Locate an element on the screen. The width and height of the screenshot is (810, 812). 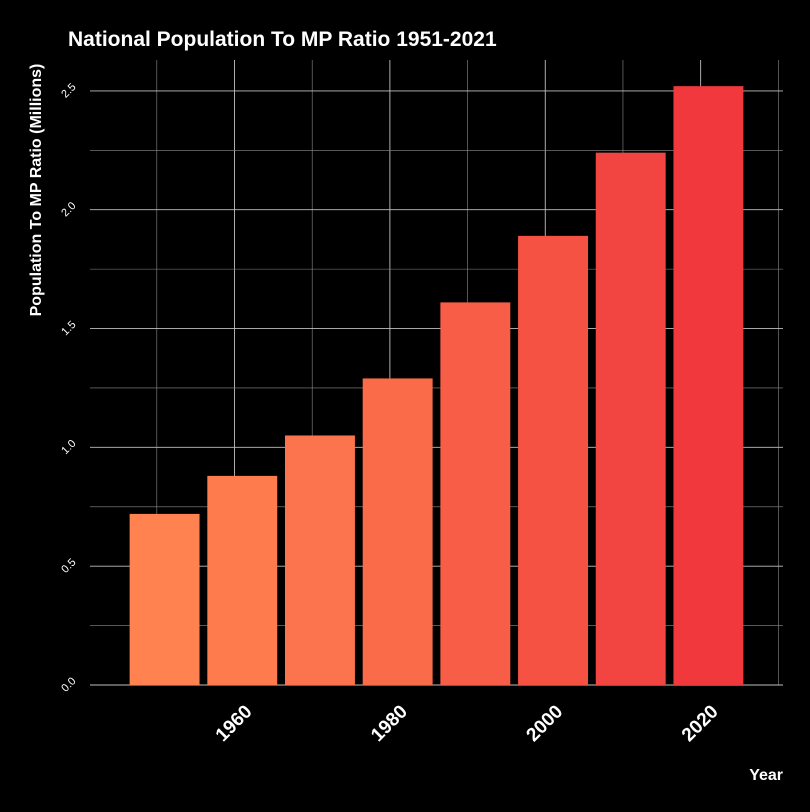
bar-1971 is located at coordinates (320, 560).